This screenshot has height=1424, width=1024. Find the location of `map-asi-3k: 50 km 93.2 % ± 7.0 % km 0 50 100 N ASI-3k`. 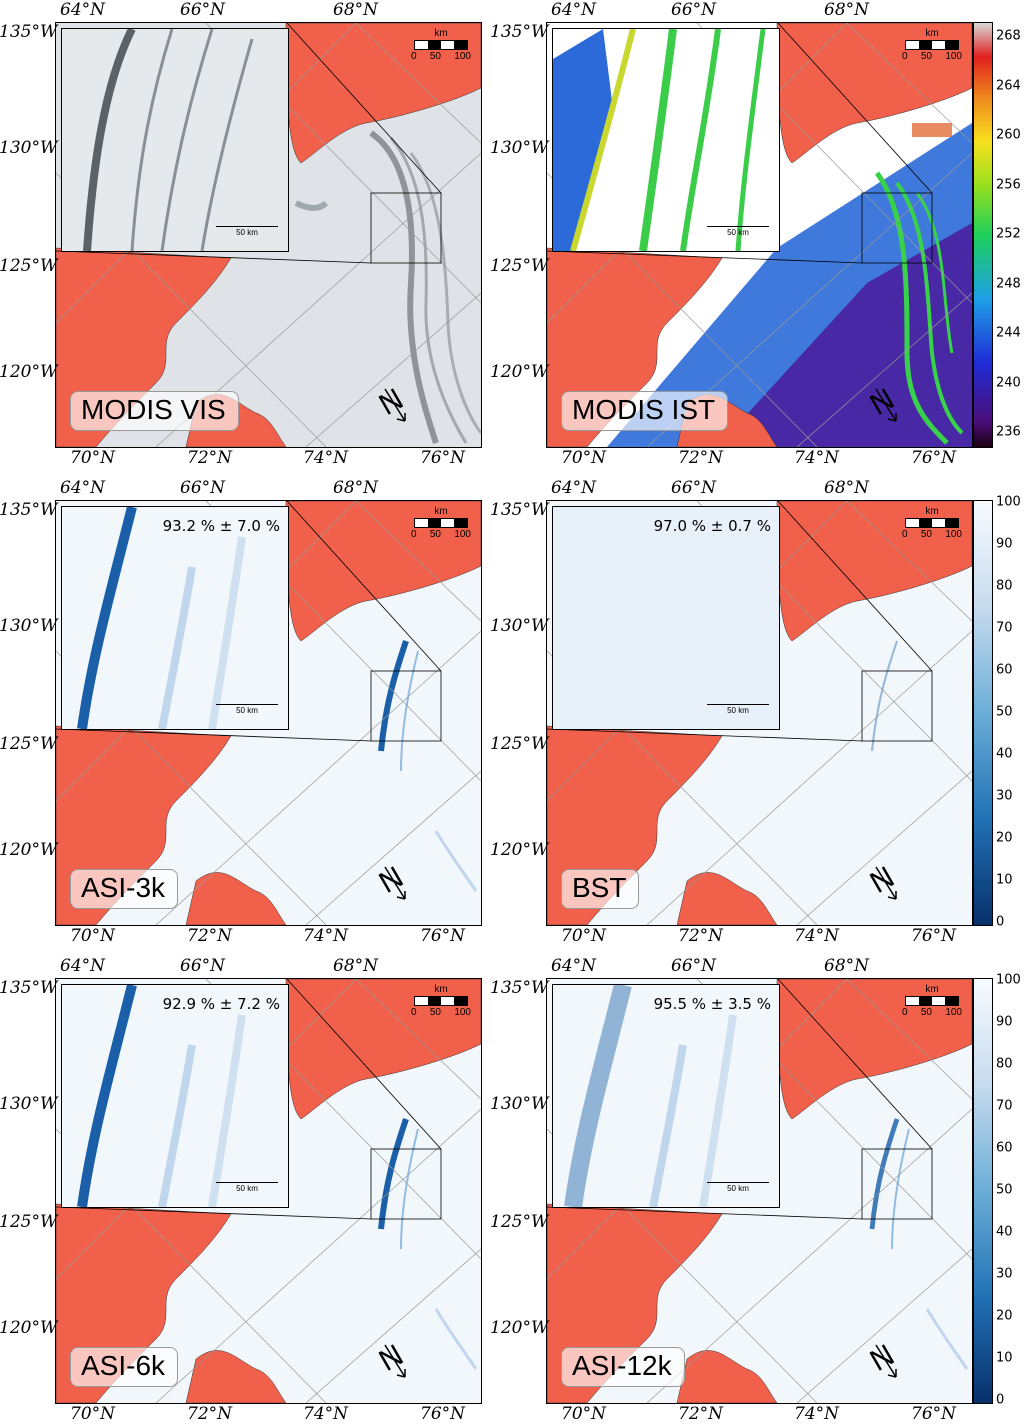

map-asi-3k: 50 km 93.2 % ± 7.0 % km 0 50 100 N ASI-3k is located at coordinates (268, 713).